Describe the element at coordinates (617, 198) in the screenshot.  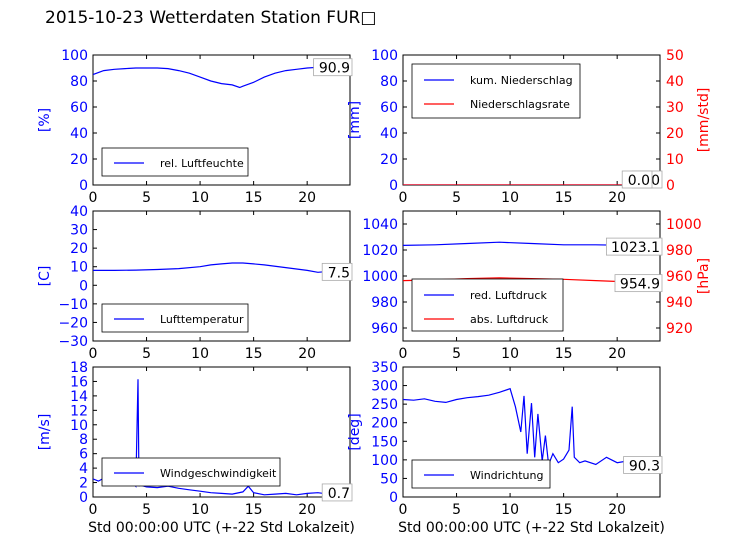
I see `panel-2-xtick-label: 20` at that location.